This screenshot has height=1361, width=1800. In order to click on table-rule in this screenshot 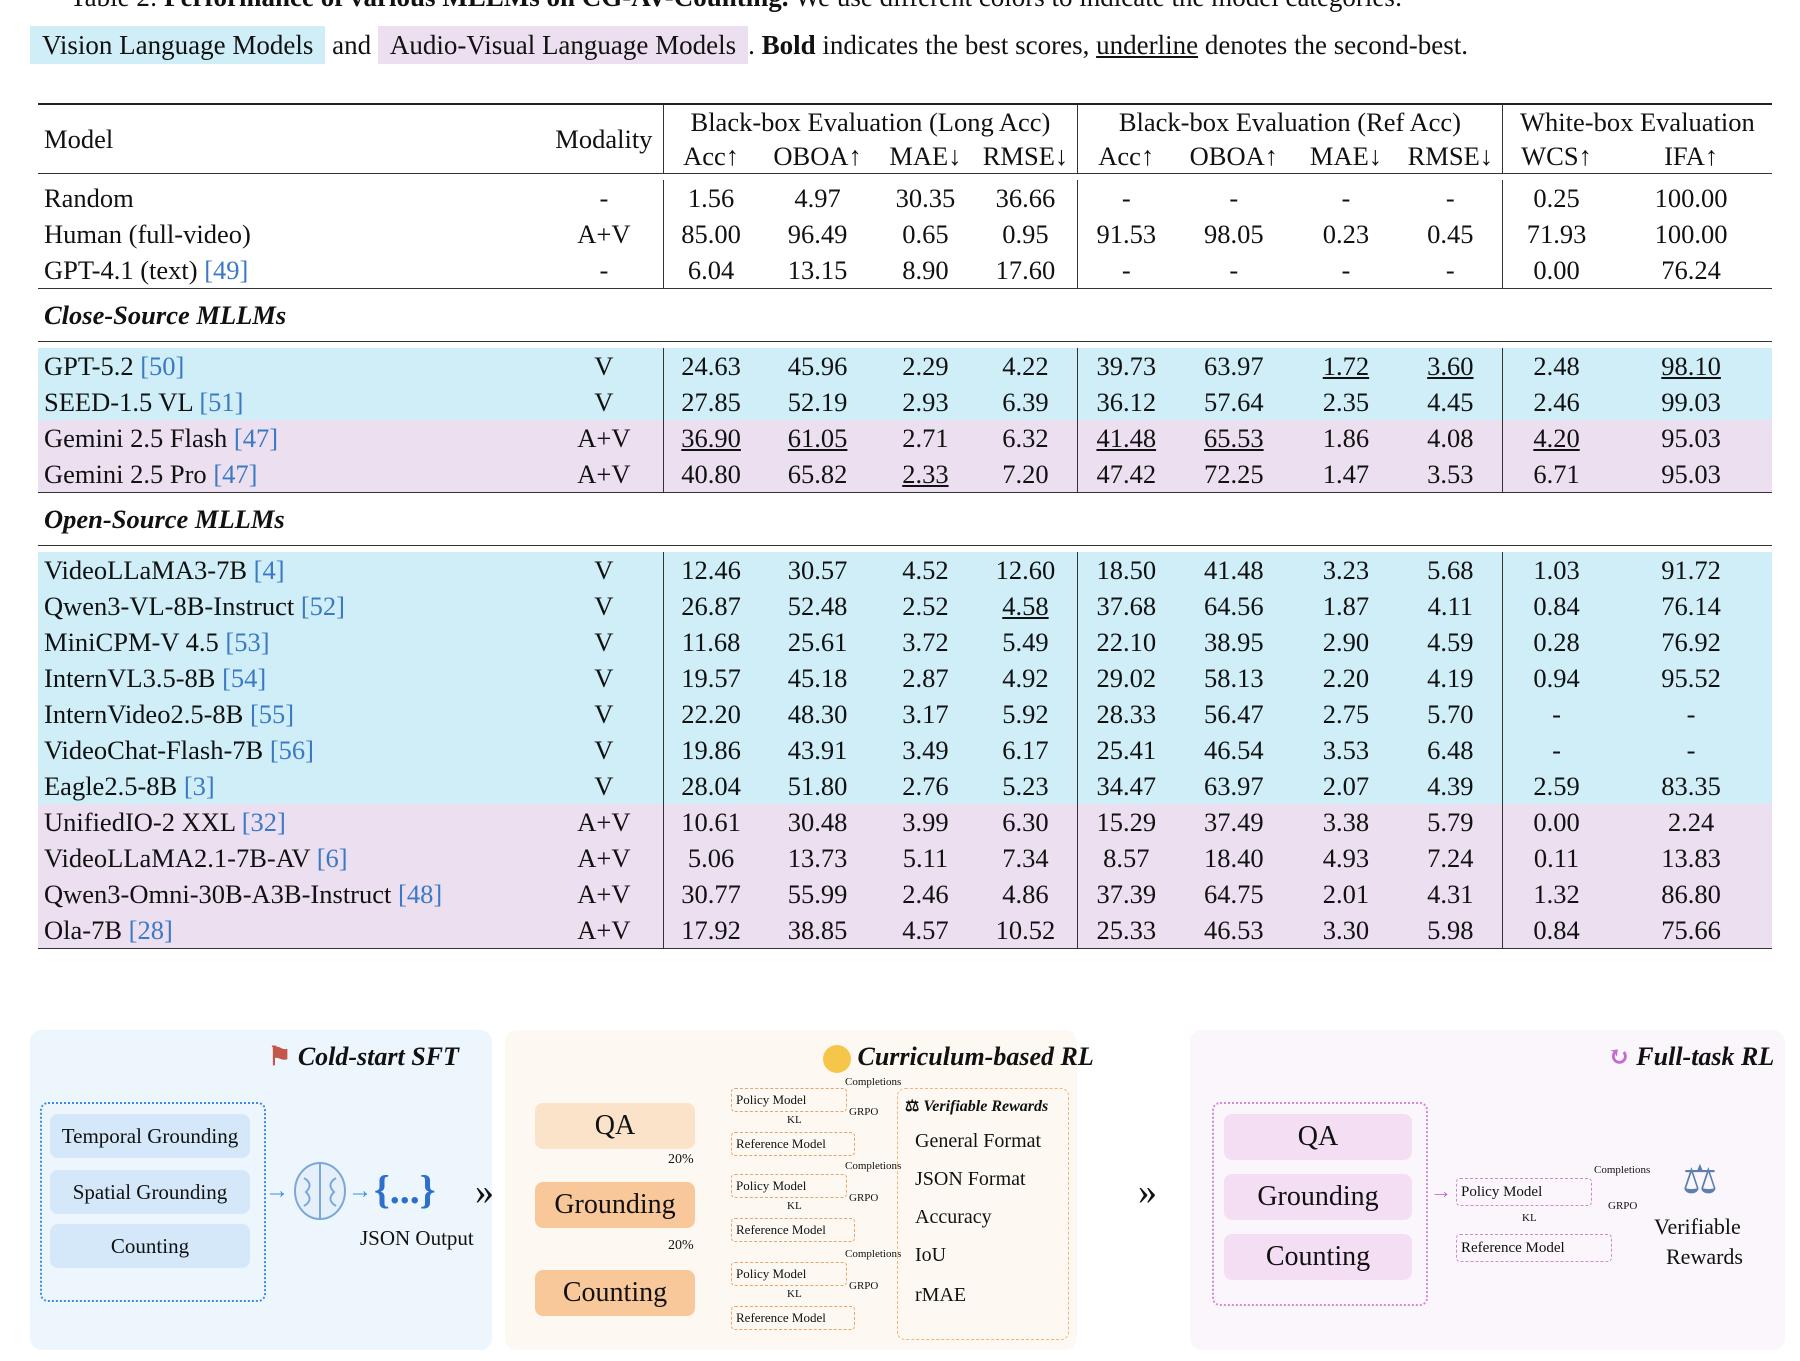, I will do `click(905, 344)`.